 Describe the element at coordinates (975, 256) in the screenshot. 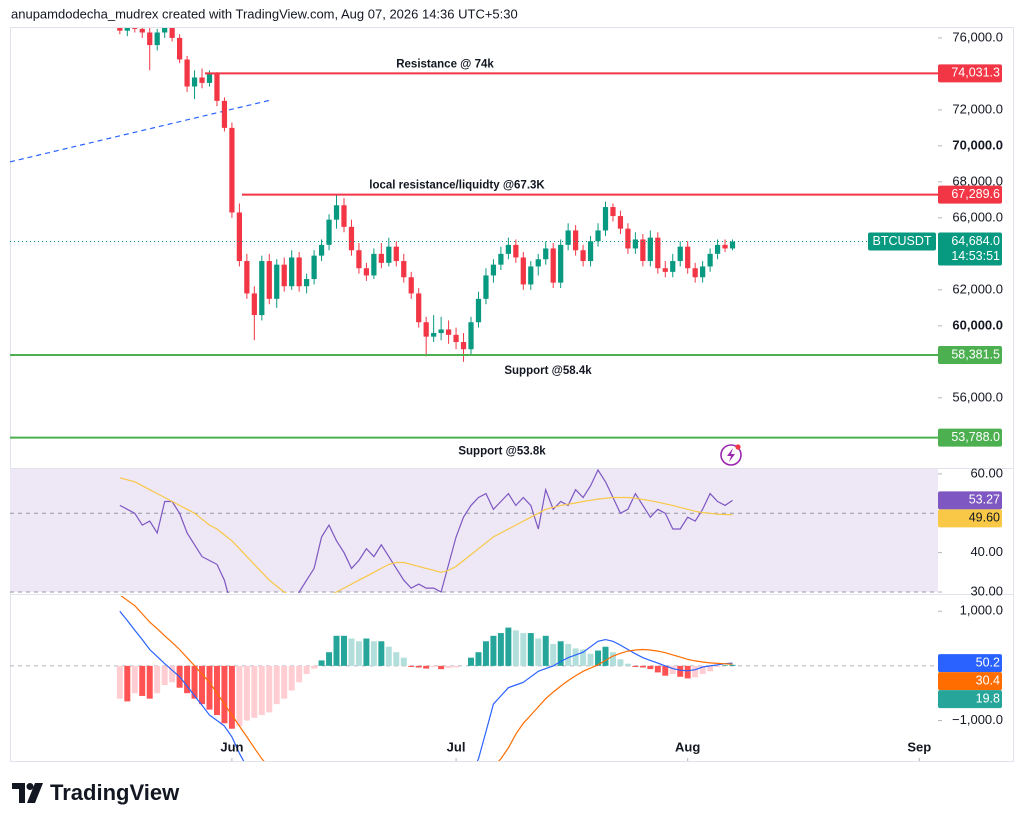

I see `countdown: 14:53:51` at that location.